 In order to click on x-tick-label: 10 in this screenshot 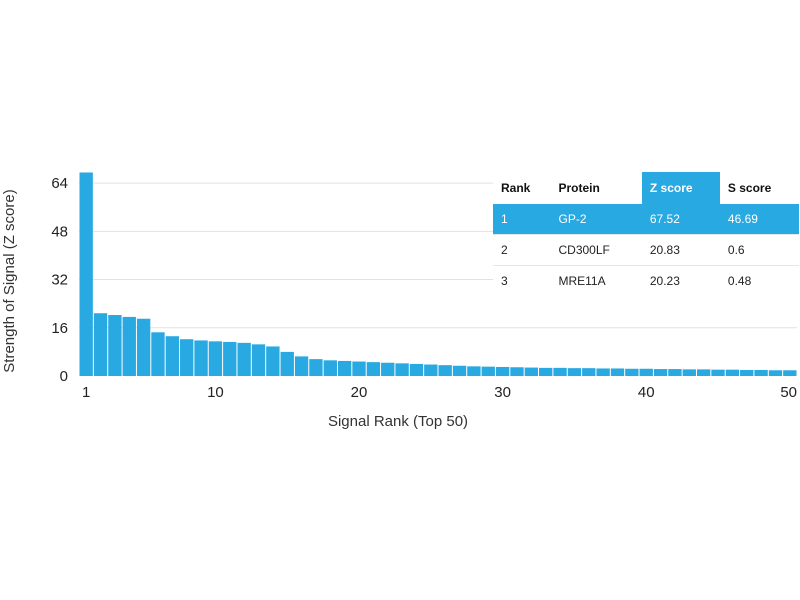, I will do `click(215, 392)`.